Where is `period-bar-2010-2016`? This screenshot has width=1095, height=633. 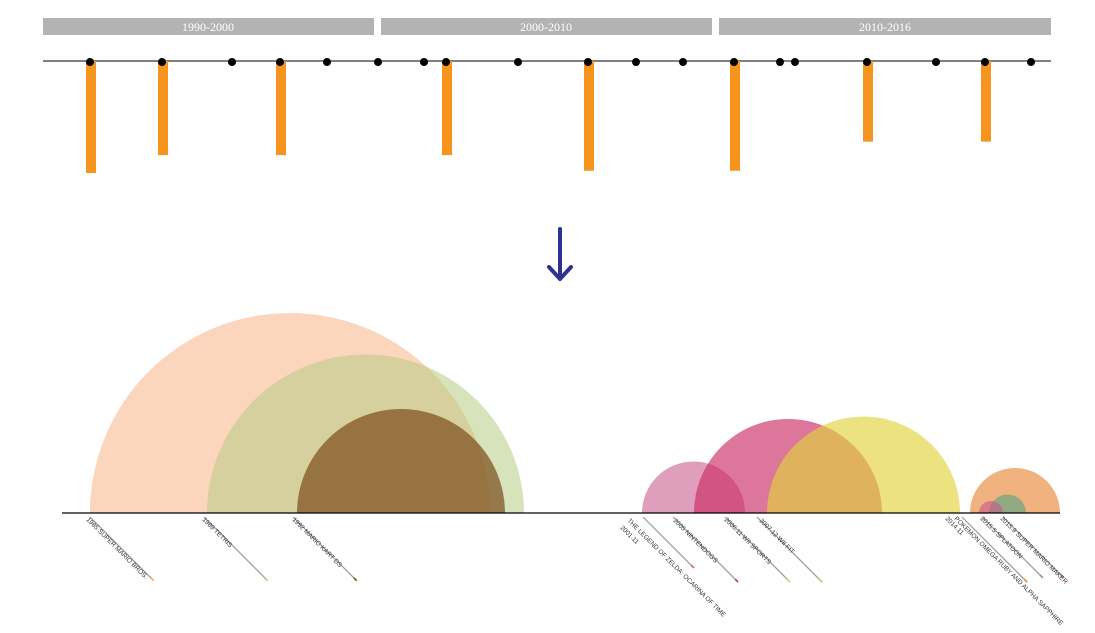
period-bar-2010-2016 is located at coordinates (885, 26).